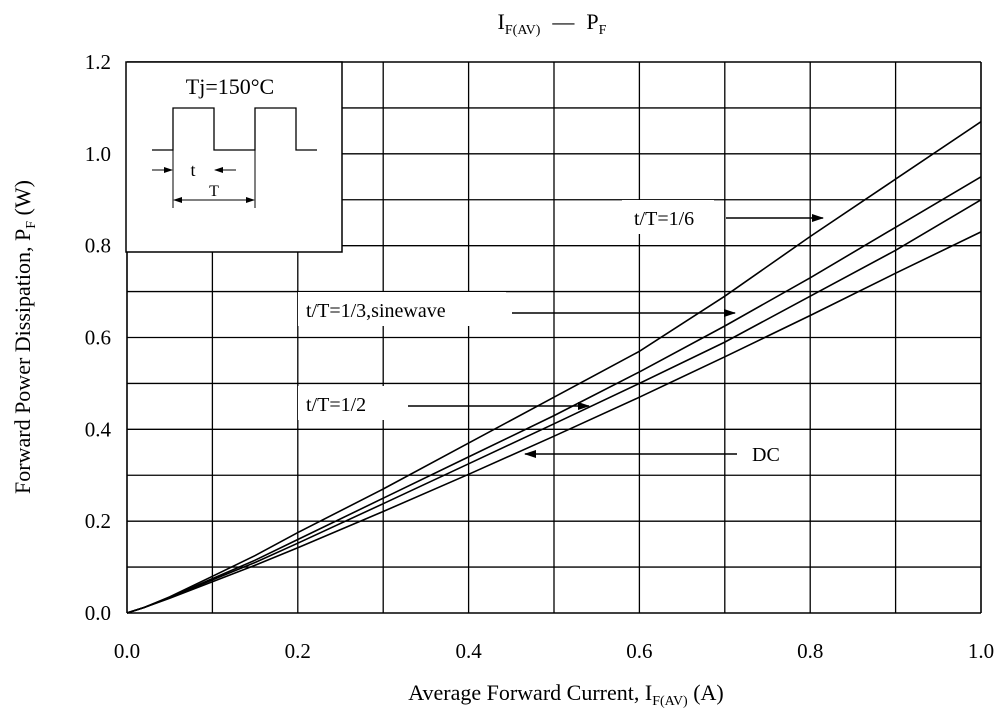 This screenshot has width=1004, height=711. I want to click on inset-t-label: t, so click(192, 170).